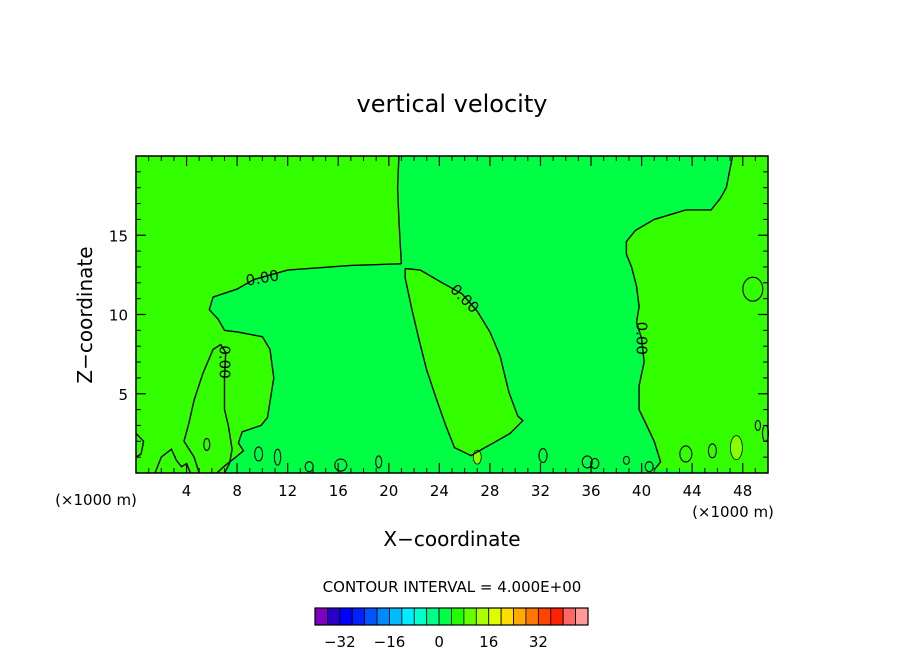 Image resolution: width=904 pixels, height=654 pixels. Describe the element at coordinates (439, 642) in the screenshot. I see `colorbar-tick-label: 0` at that location.